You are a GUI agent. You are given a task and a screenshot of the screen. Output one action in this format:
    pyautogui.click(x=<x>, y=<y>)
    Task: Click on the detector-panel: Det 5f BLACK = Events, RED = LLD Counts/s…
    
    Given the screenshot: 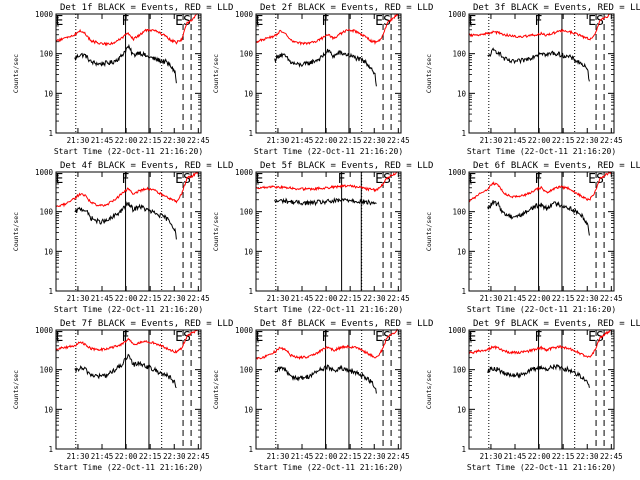 What is the action you would take?
    pyautogui.click(x=322, y=237)
    